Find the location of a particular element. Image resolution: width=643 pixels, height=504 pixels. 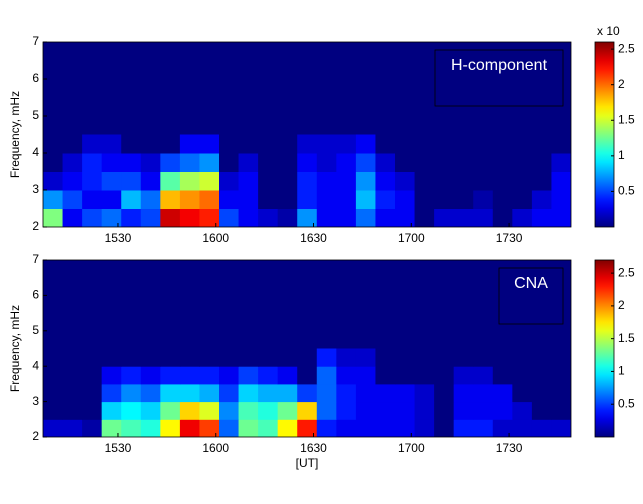

colorbar-tick-label: 1.5 is located at coordinates (626, 119).